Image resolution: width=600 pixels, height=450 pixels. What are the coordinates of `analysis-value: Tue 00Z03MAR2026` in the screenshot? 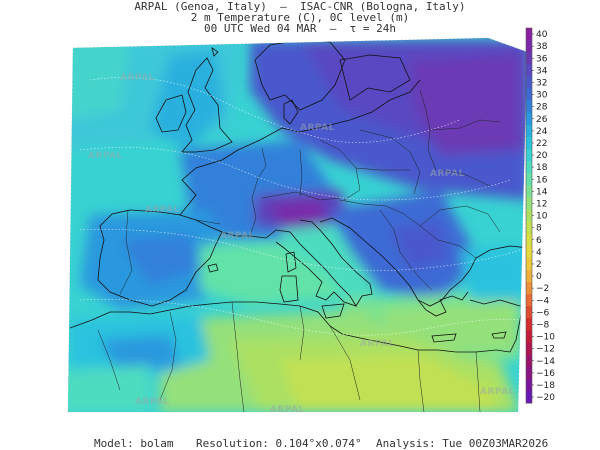 It's located at (495, 443).